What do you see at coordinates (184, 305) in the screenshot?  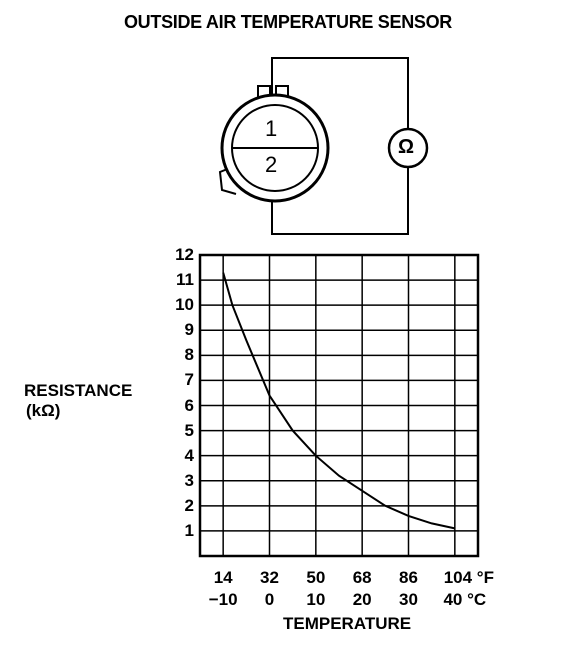 I see `y-tick-label: 10` at bounding box center [184, 305].